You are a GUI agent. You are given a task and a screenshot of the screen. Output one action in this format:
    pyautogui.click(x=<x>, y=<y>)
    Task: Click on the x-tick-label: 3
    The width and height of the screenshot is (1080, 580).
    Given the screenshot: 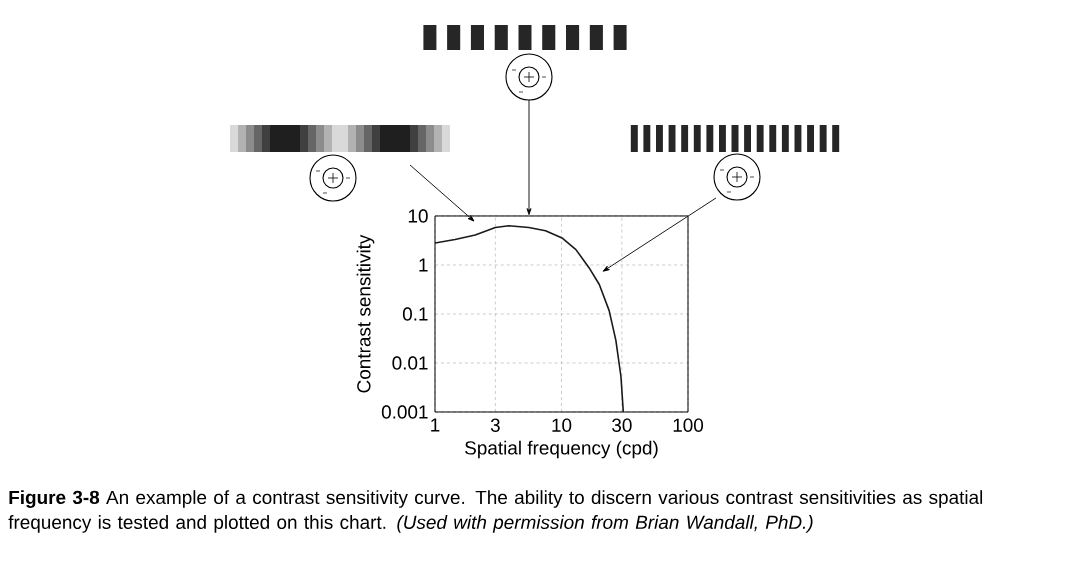 What is the action you would take?
    pyautogui.click(x=495, y=425)
    